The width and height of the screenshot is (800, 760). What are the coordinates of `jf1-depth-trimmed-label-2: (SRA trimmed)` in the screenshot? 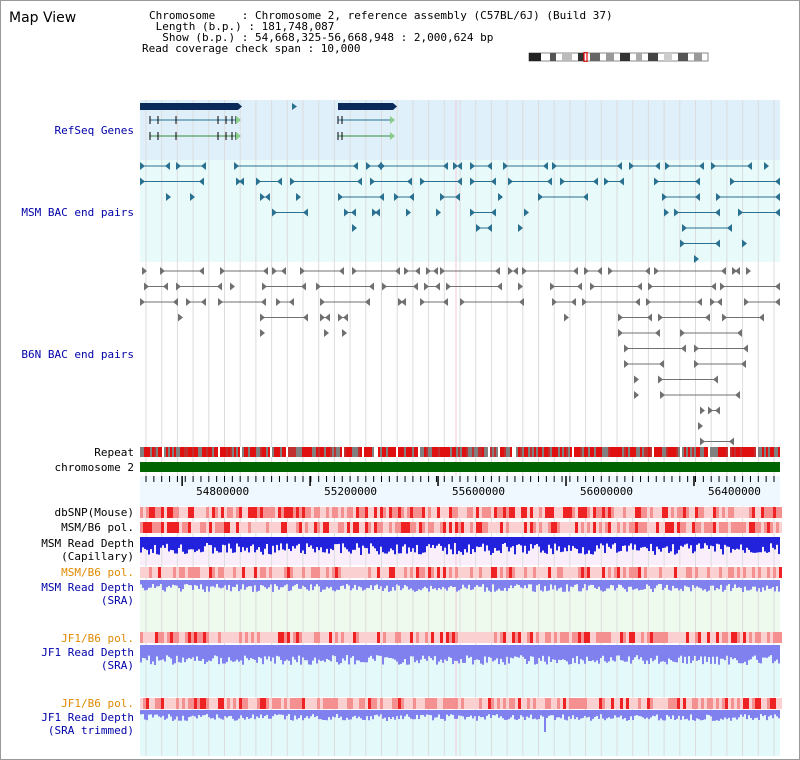 It's located at (90, 730).